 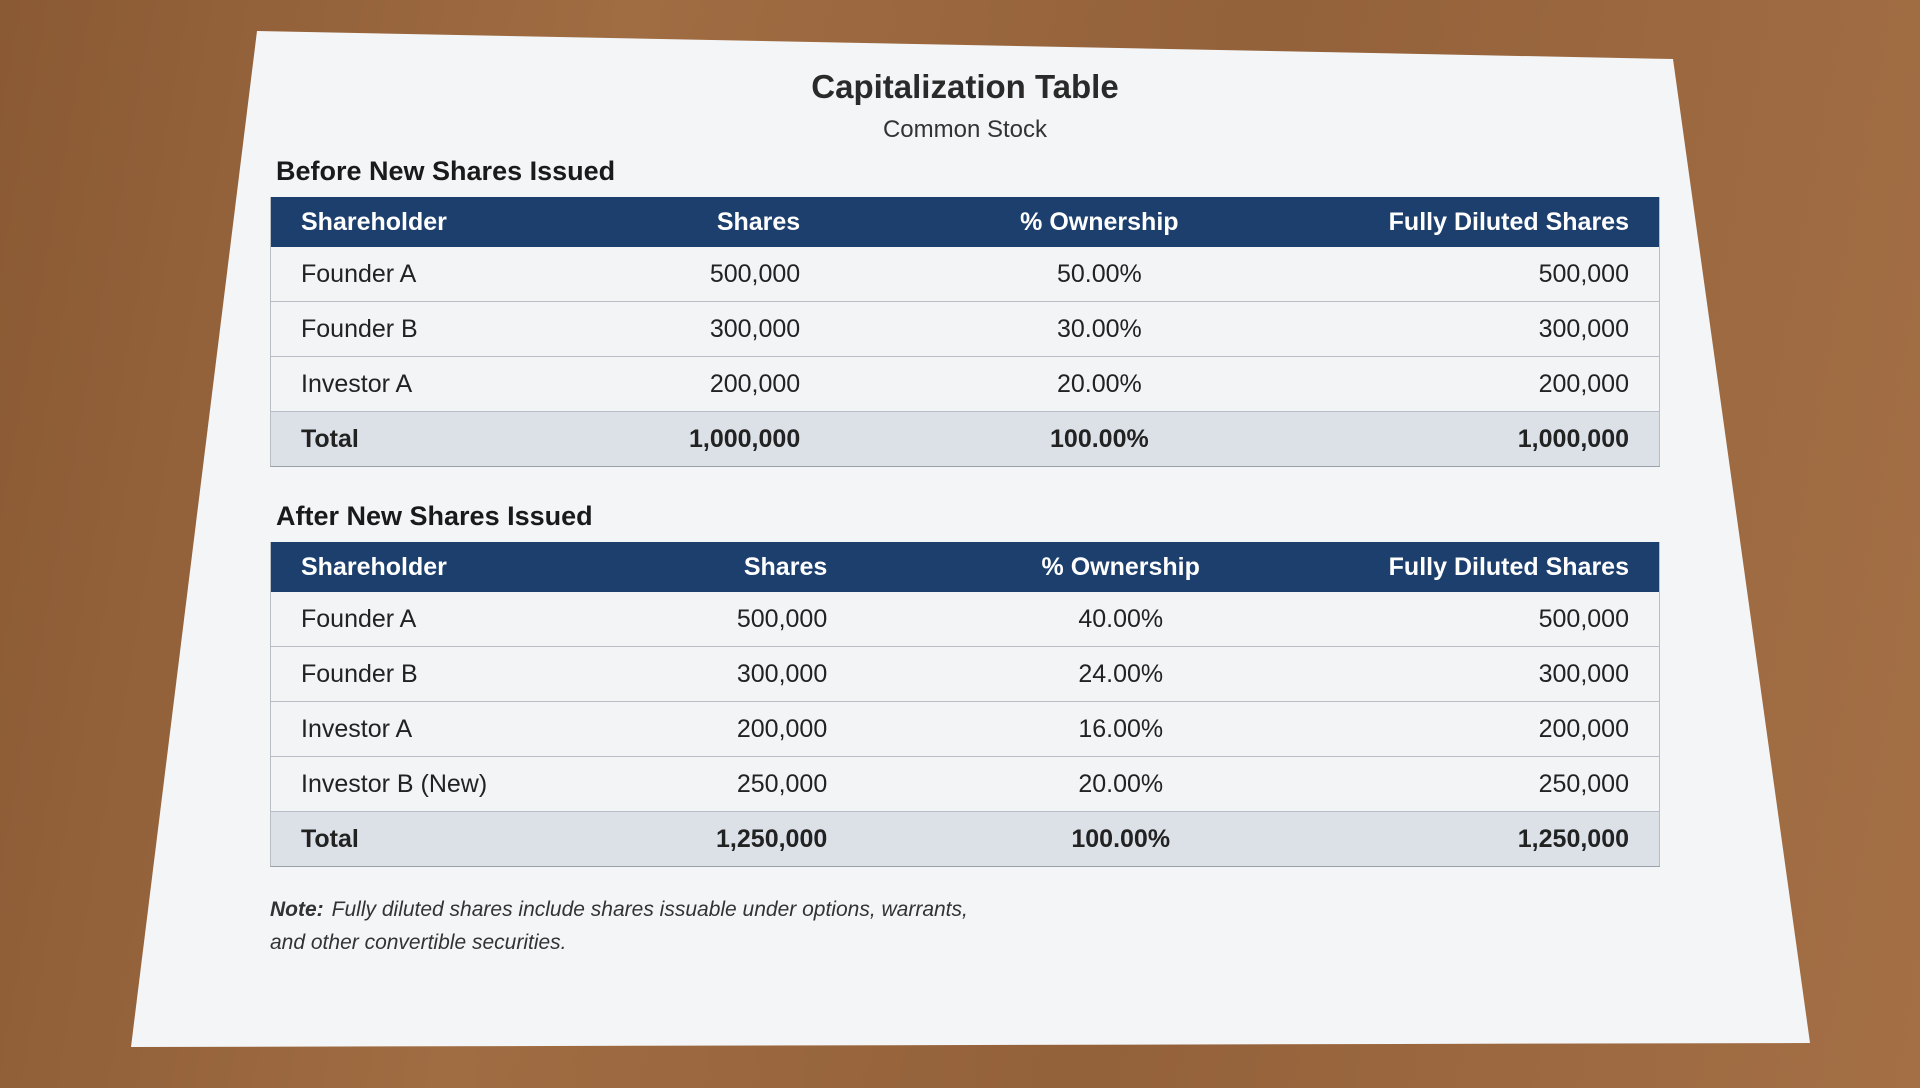 What do you see at coordinates (1099, 274) in the screenshot?
I see `cell: 50.00%` at bounding box center [1099, 274].